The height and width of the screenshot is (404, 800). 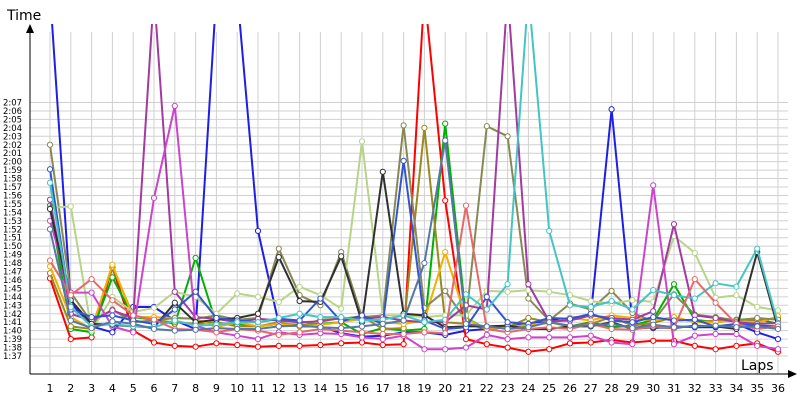 I want to click on y-tick-label: 2:00, so click(x=12, y=163).